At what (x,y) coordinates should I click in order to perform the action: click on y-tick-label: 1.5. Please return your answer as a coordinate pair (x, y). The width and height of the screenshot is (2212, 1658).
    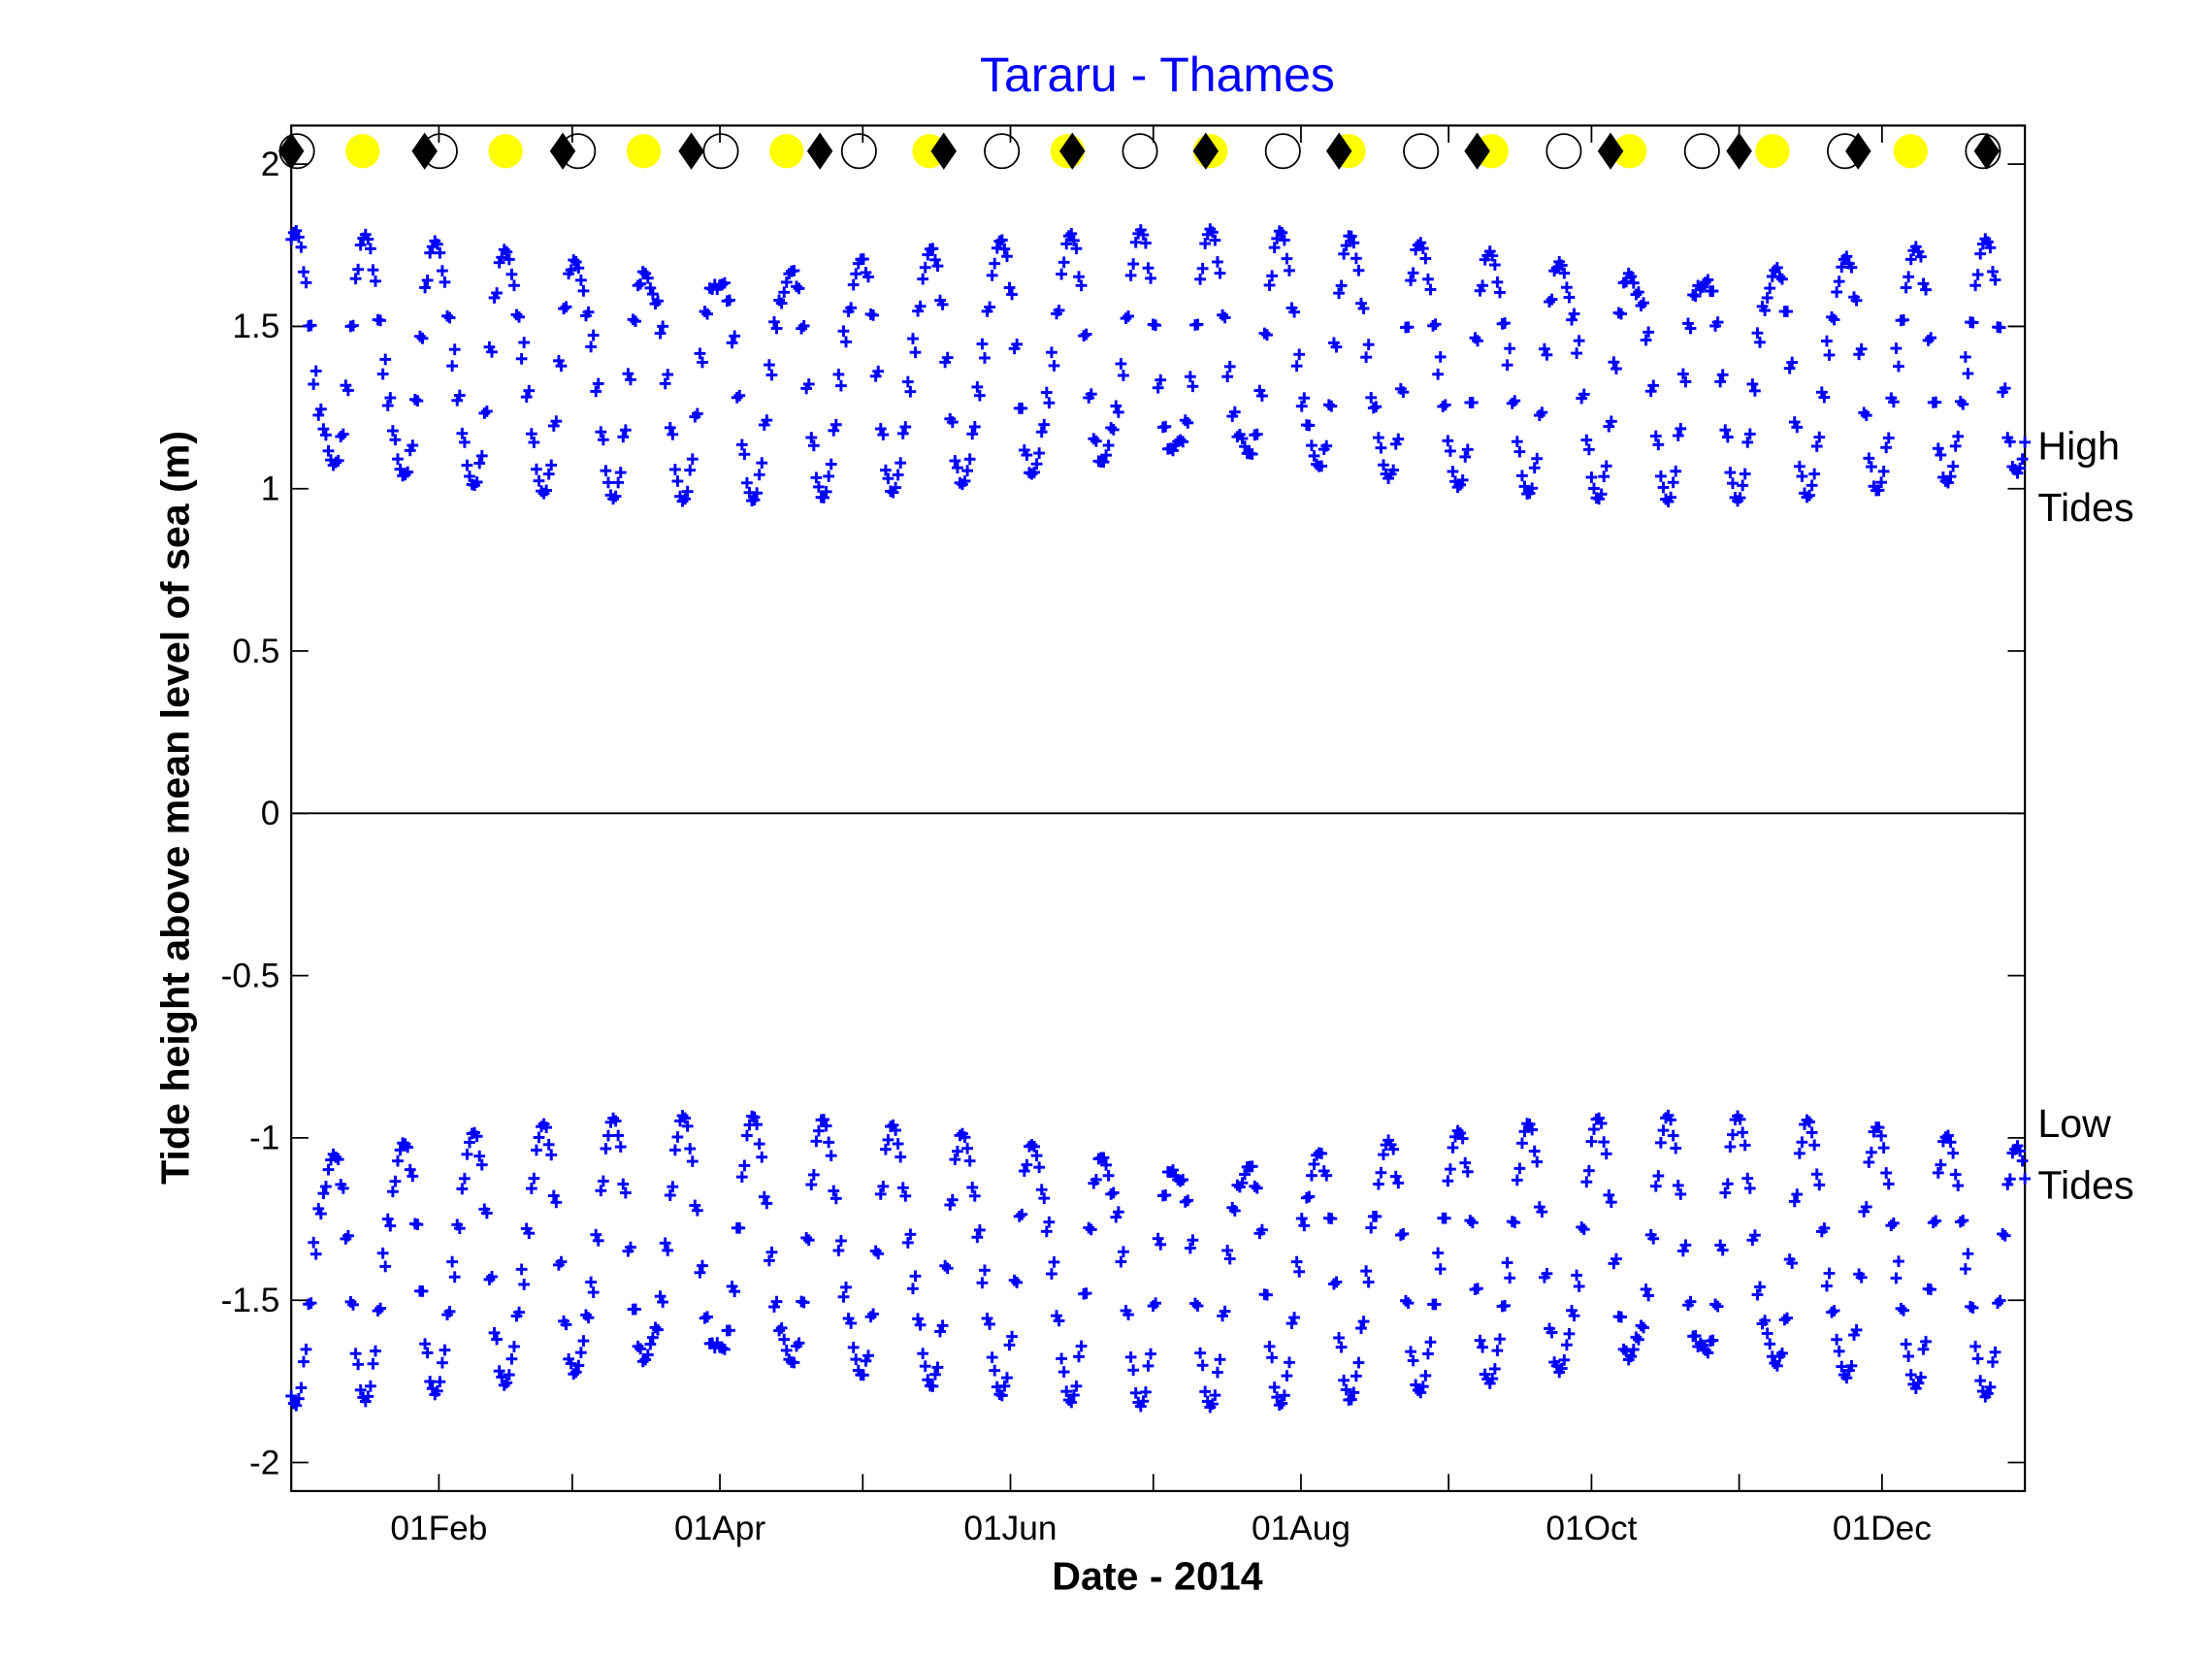
    Looking at the image, I should click on (256, 326).